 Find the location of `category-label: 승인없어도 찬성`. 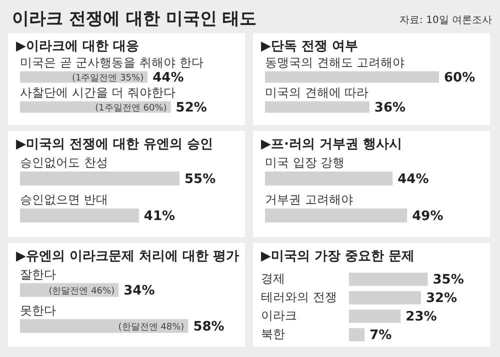

category-label: 승인없어도 찬성 is located at coordinates (64, 163).